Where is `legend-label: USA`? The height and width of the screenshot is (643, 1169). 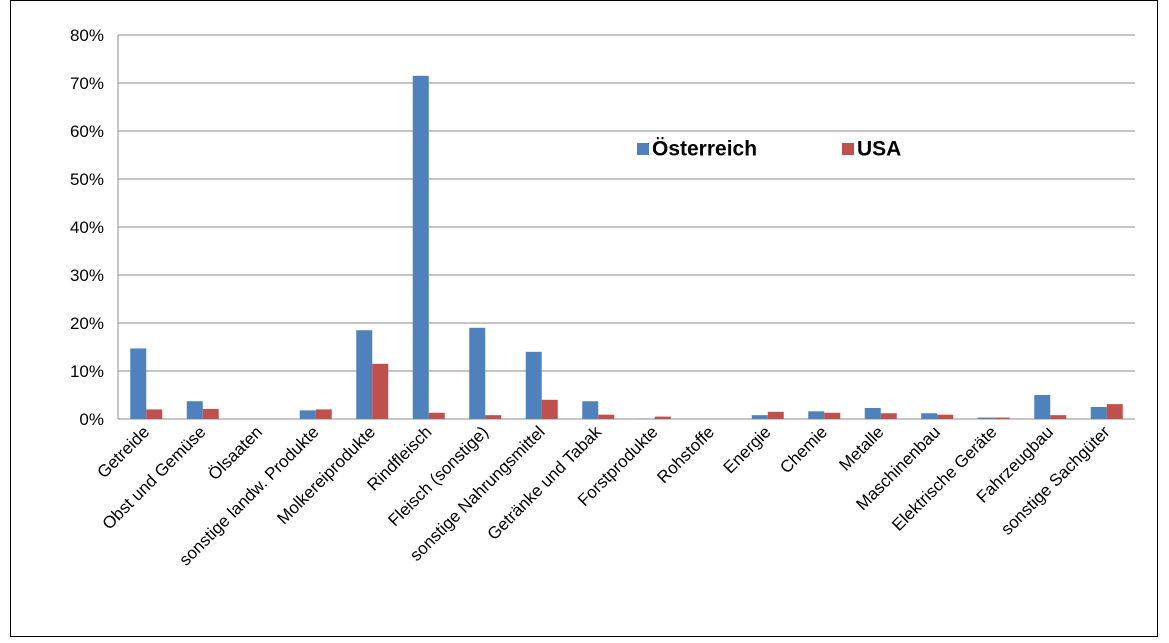
legend-label: USA is located at coordinates (879, 149).